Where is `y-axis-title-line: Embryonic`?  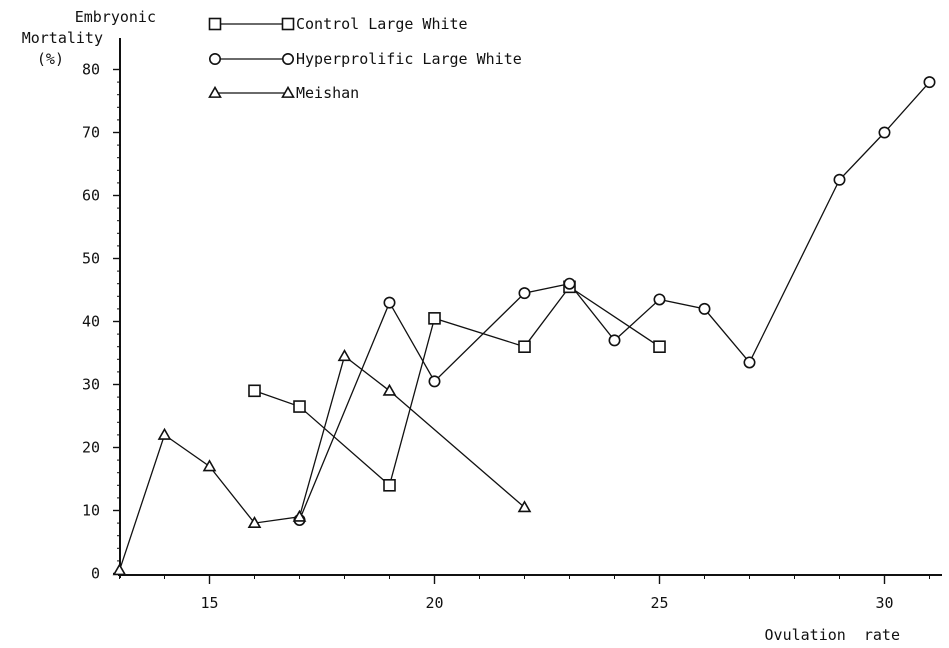
y-axis-title-line: Embryonic is located at coordinates (115, 17).